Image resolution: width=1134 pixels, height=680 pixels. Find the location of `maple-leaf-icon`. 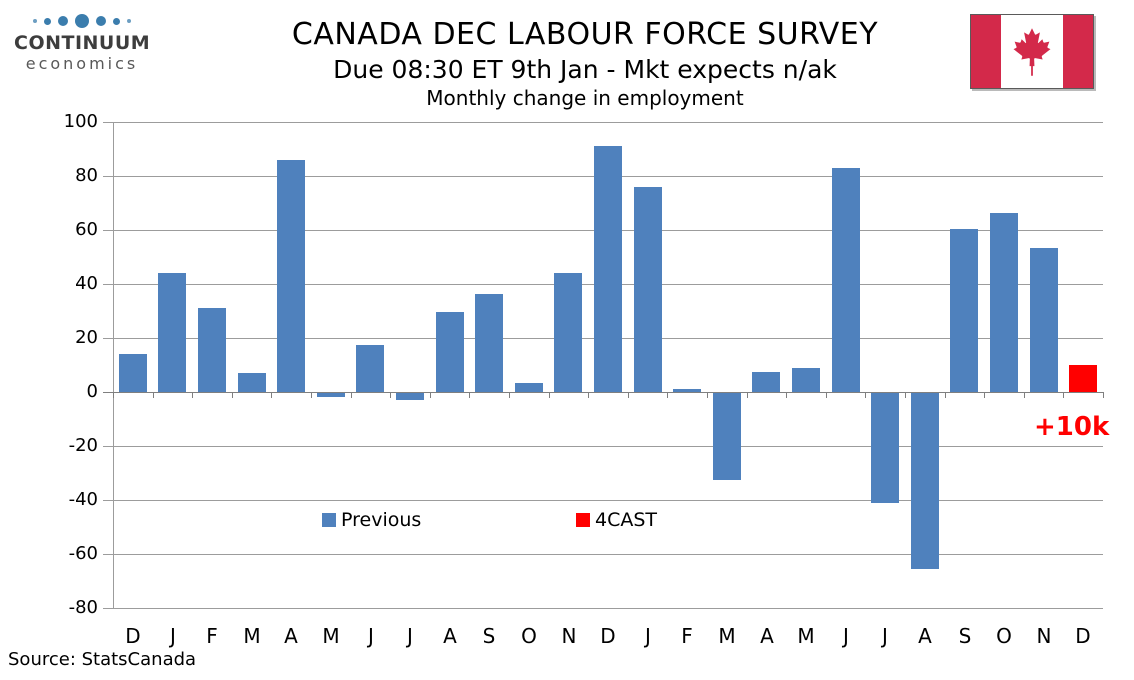

maple-leaf-icon is located at coordinates (1032, 51).